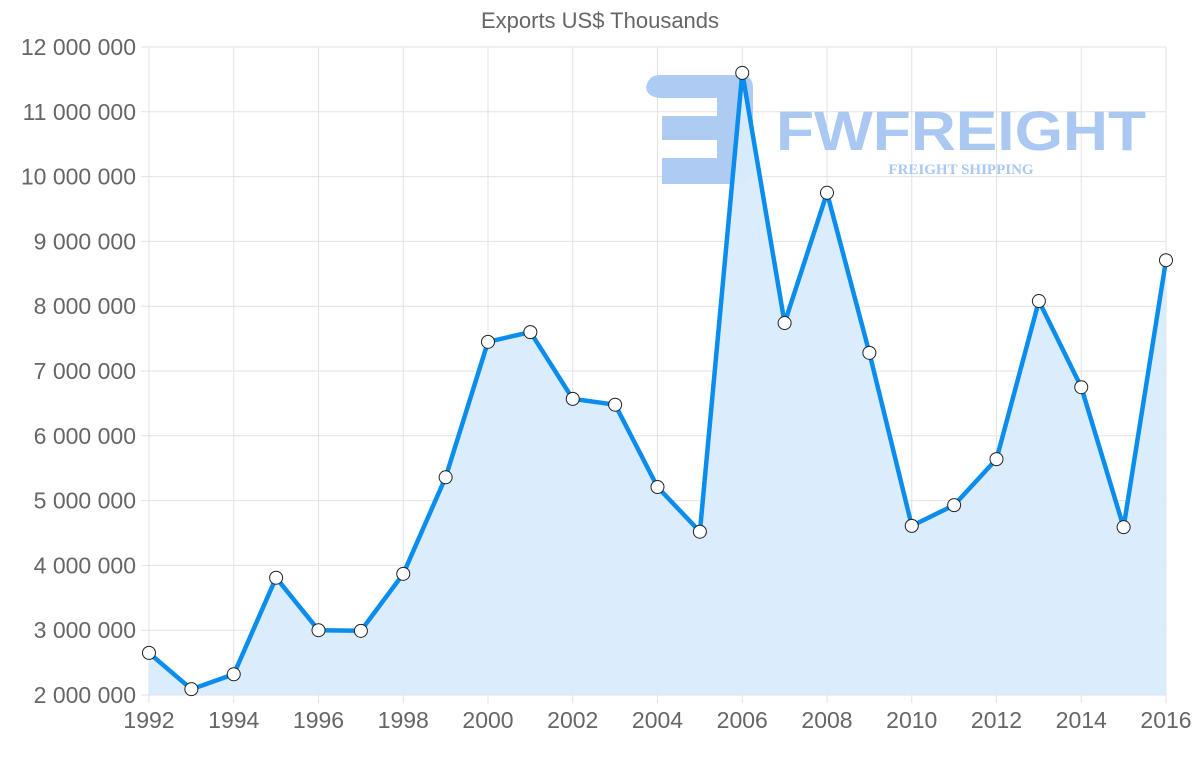 The height and width of the screenshot is (768, 1200). I want to click on y-tick-label: 2 000 000, so click(85, 695).